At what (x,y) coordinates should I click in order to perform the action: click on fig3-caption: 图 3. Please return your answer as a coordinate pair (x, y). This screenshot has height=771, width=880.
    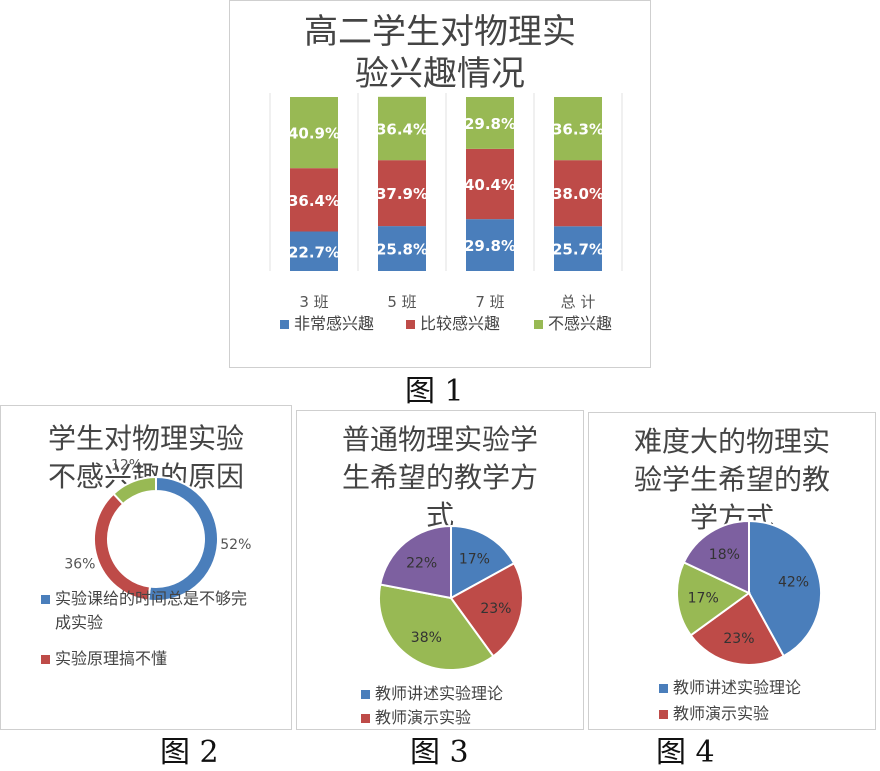
    Looking at the image, I should click on (439, 752).